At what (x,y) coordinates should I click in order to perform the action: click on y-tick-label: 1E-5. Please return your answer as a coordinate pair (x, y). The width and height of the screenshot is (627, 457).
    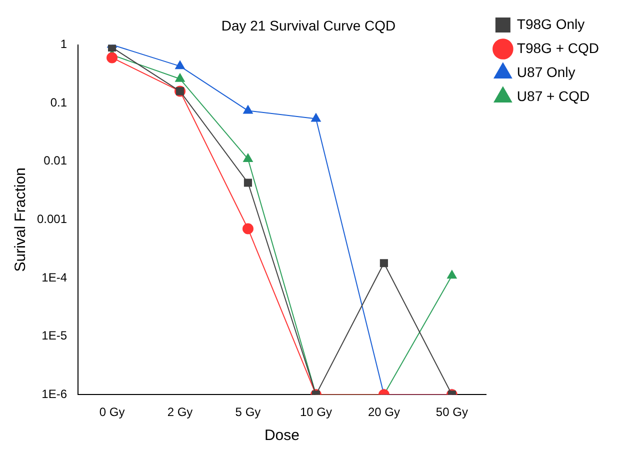
    Looking at the image, I should click on (55, 335).